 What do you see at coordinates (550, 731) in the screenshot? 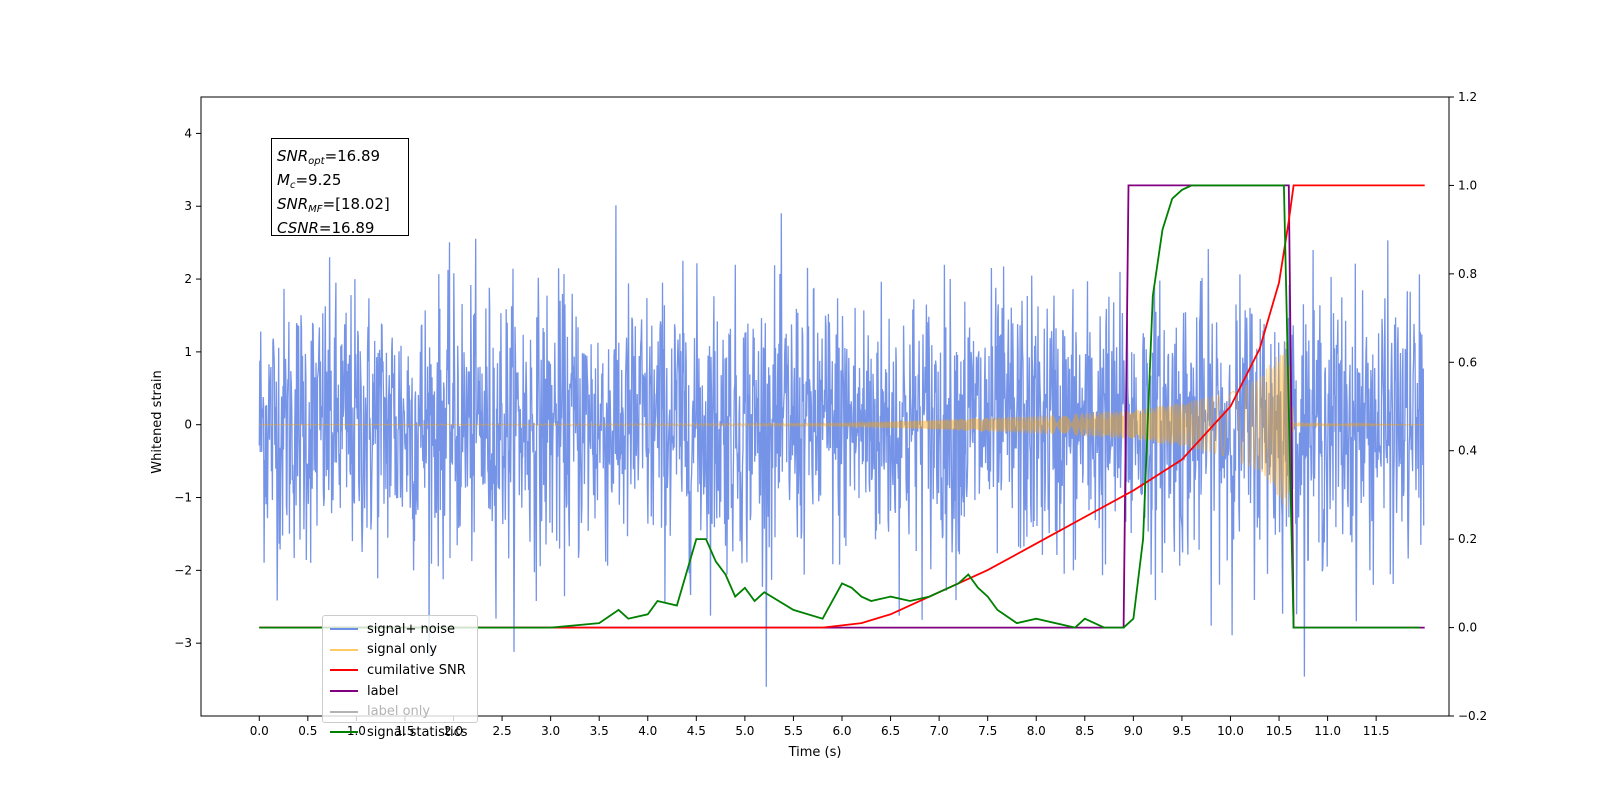
I see `x-tick-label: 3.0` at bounding box center [550, 731].